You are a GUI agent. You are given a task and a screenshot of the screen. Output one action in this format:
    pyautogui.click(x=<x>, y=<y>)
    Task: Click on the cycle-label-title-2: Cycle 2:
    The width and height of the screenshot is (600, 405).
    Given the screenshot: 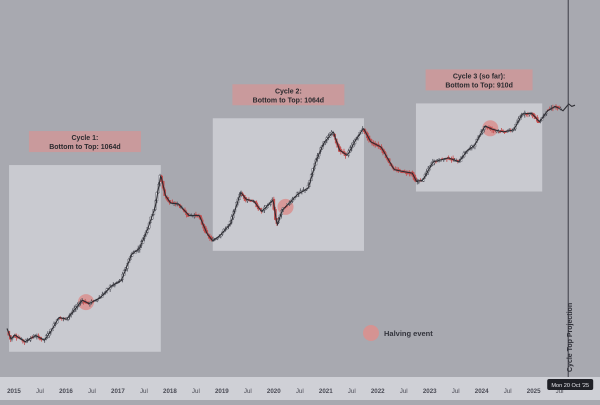 What is the action you would take?
    pyautogui.click(x=288, y=91)
    